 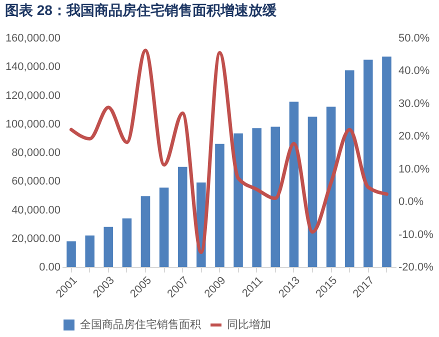 I want to click on y-tick-label: 80,000.00, so click(x=36, y=153).